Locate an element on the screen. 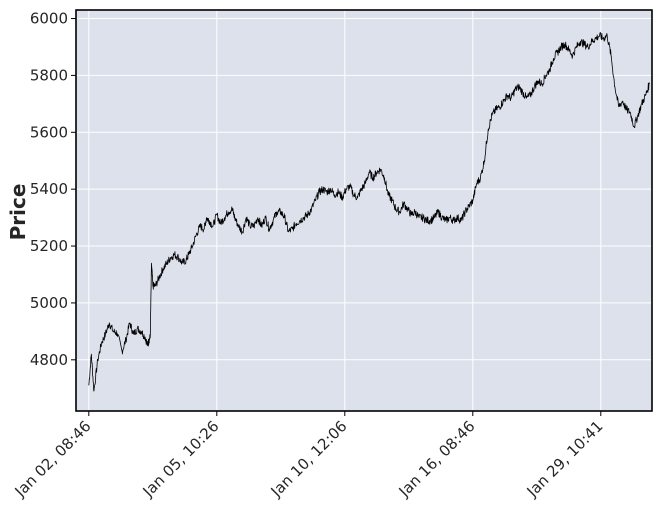 The height and width of the screenshot is (509, 662). y-tick-label: 5400 is located at coordinates (49, 189).